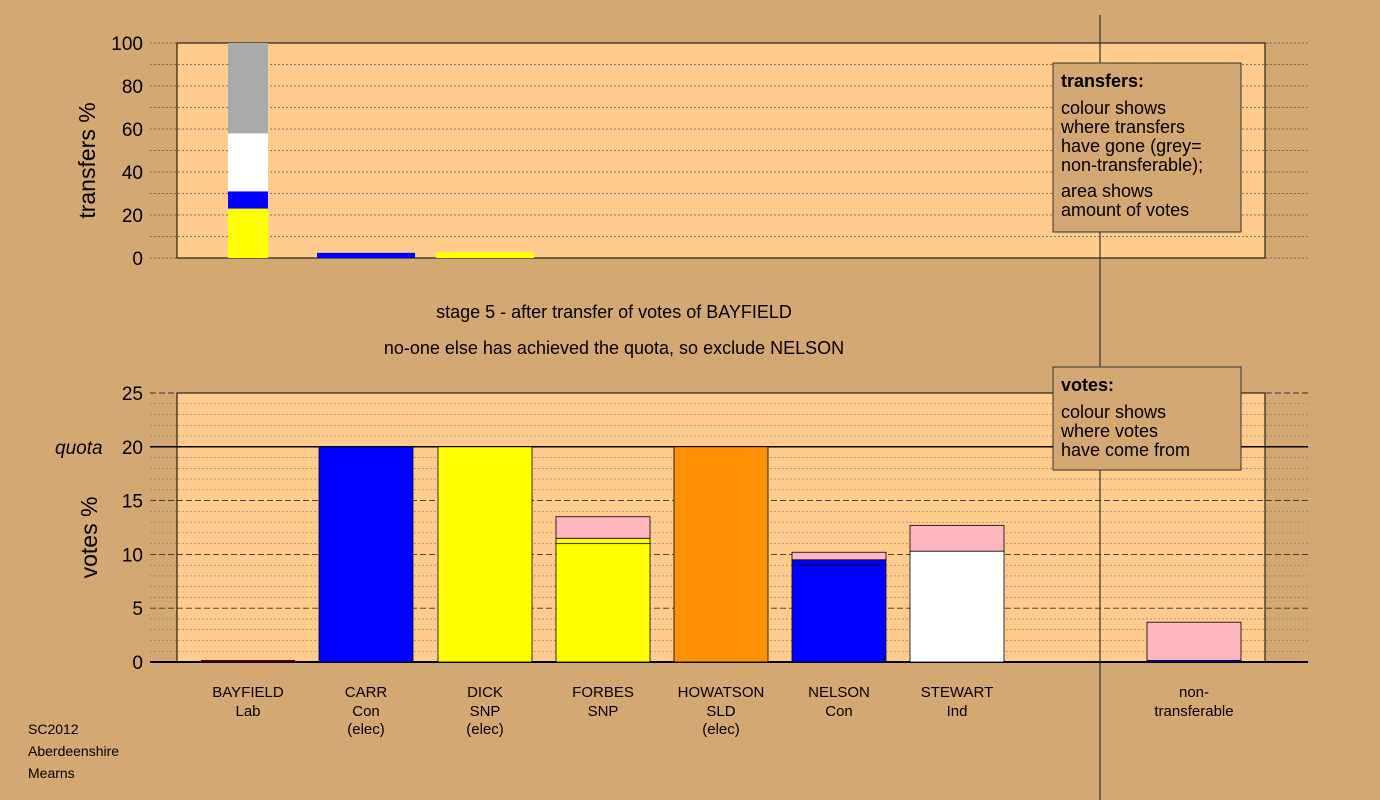 Image resolution: width=1380 pixels, height=800 pixels. I want to click on candidate-label: HOWATSON SLD(elec), so click(721, 711).